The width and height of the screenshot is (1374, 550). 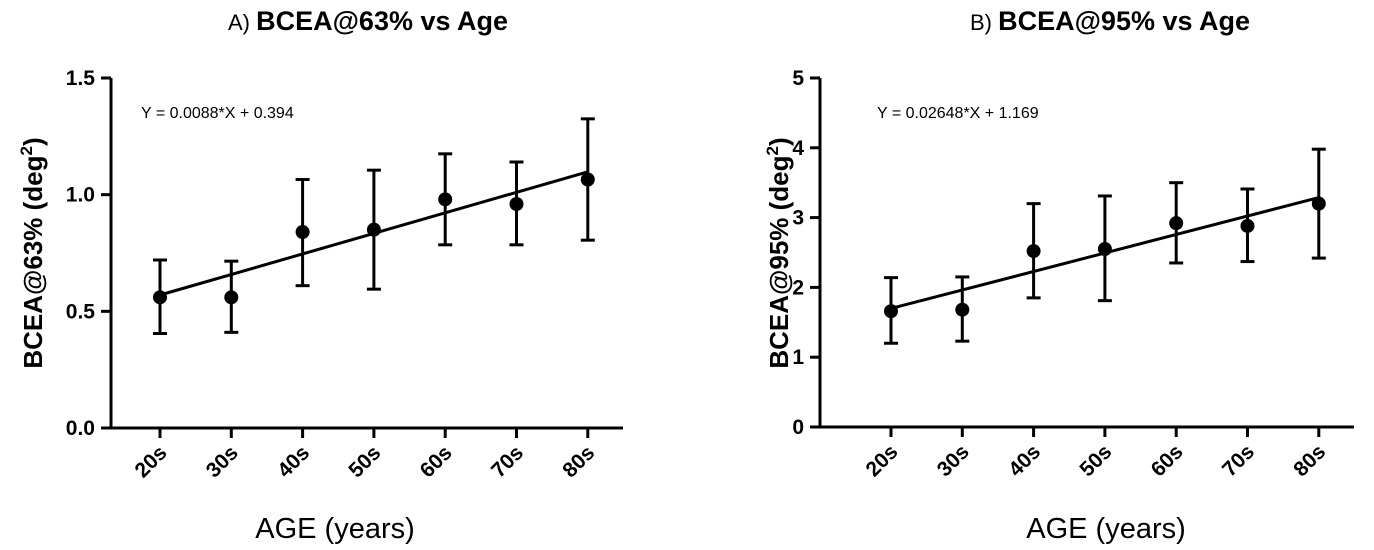 I want to click on y-axis-label: BCEA@63% (deg2), so click(x=32, y=252).